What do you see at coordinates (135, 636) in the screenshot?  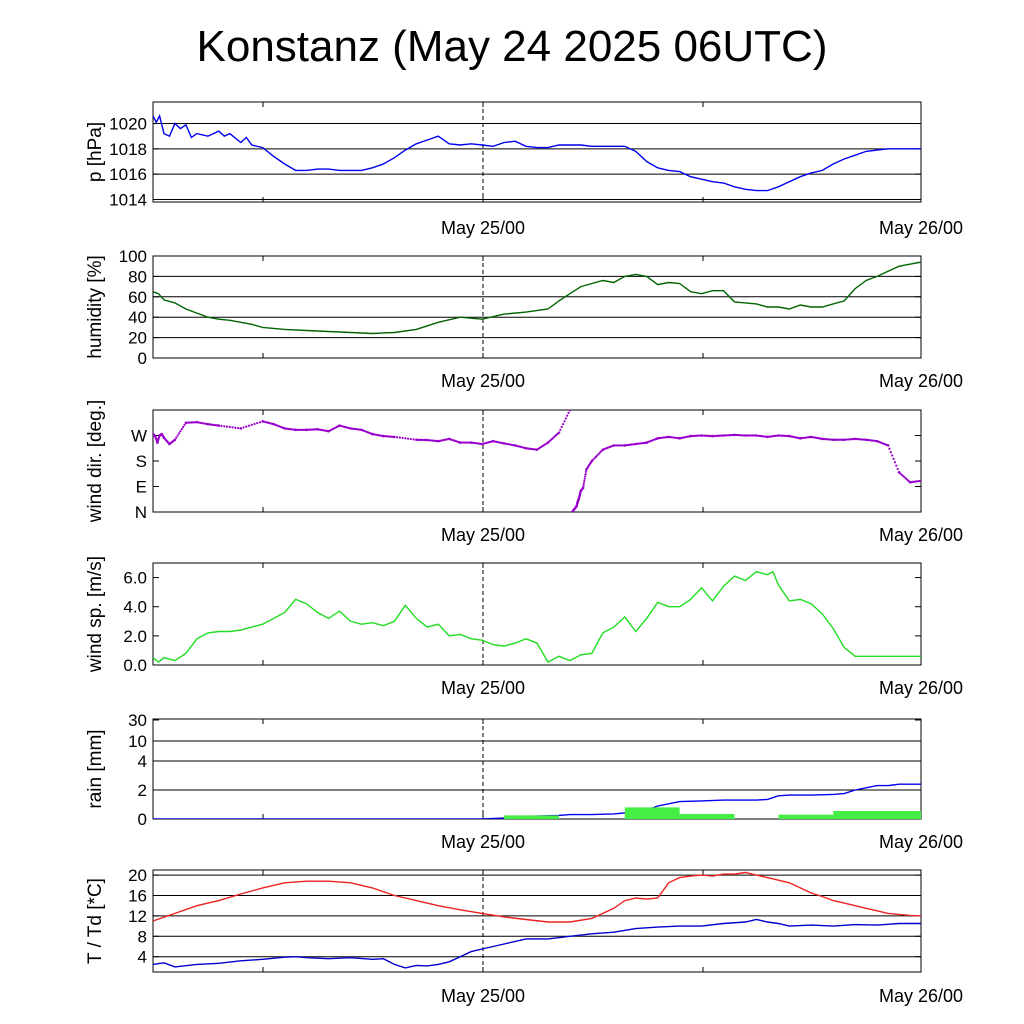 I see `y-tick-label: 2.0` at bounding box center [135, 636].